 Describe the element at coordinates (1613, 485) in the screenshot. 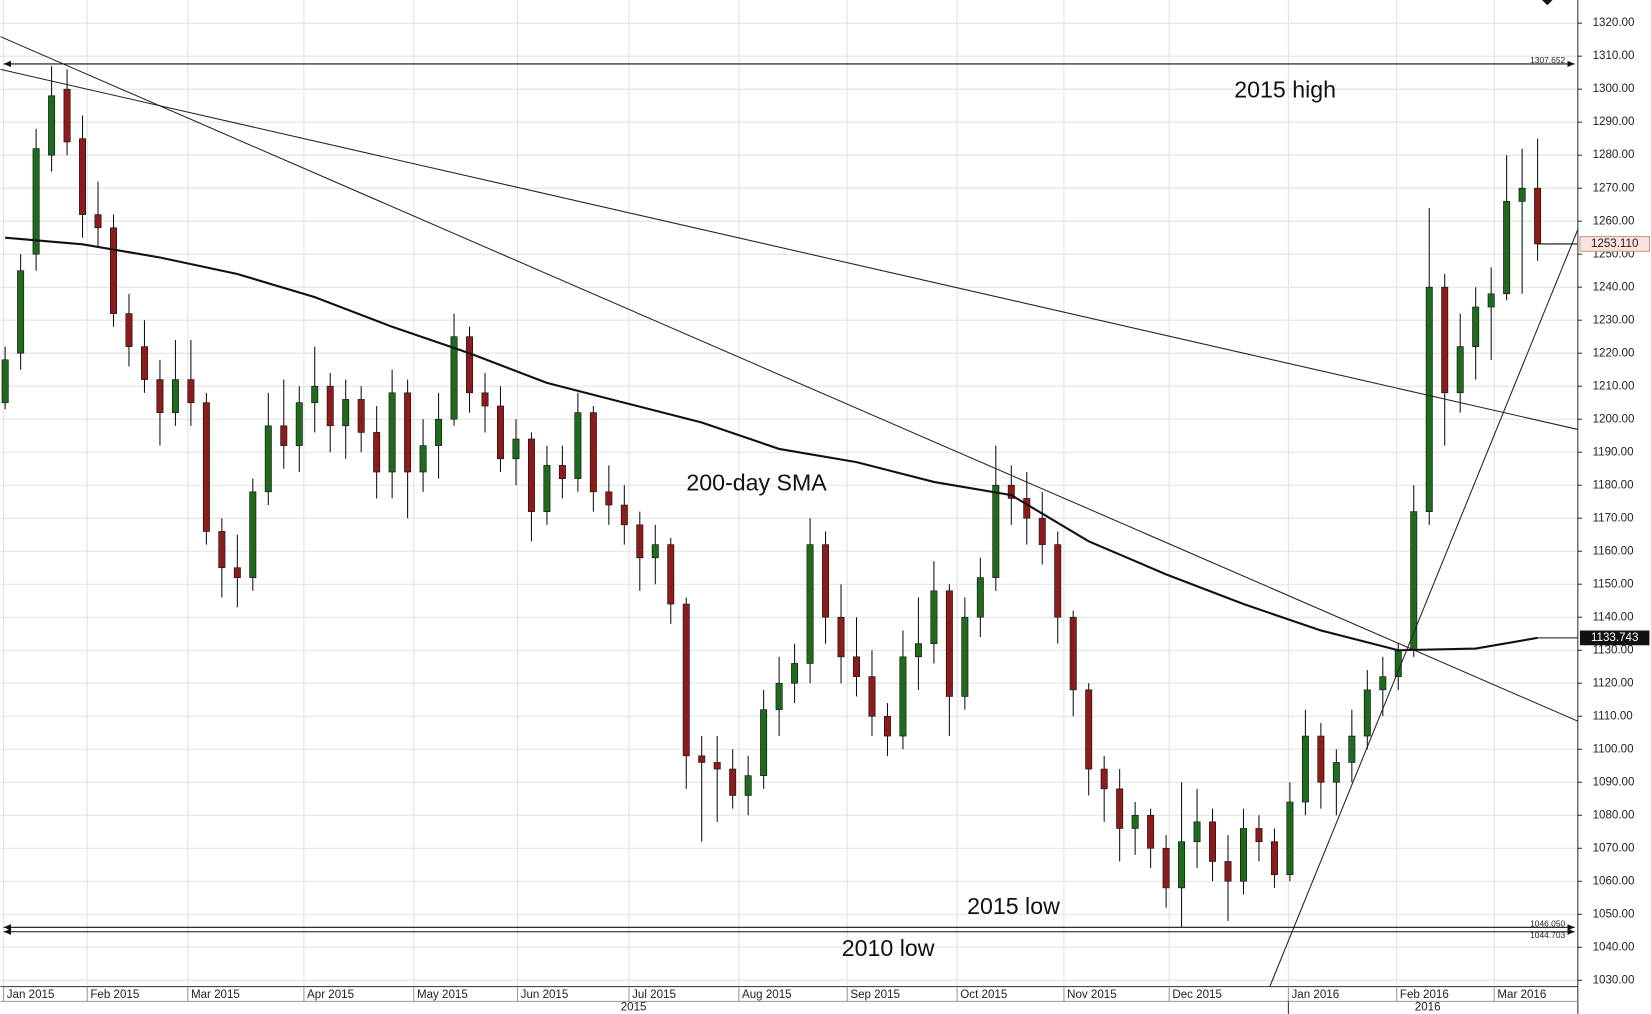

I see `y-tick-label: 1180.00` at that location.